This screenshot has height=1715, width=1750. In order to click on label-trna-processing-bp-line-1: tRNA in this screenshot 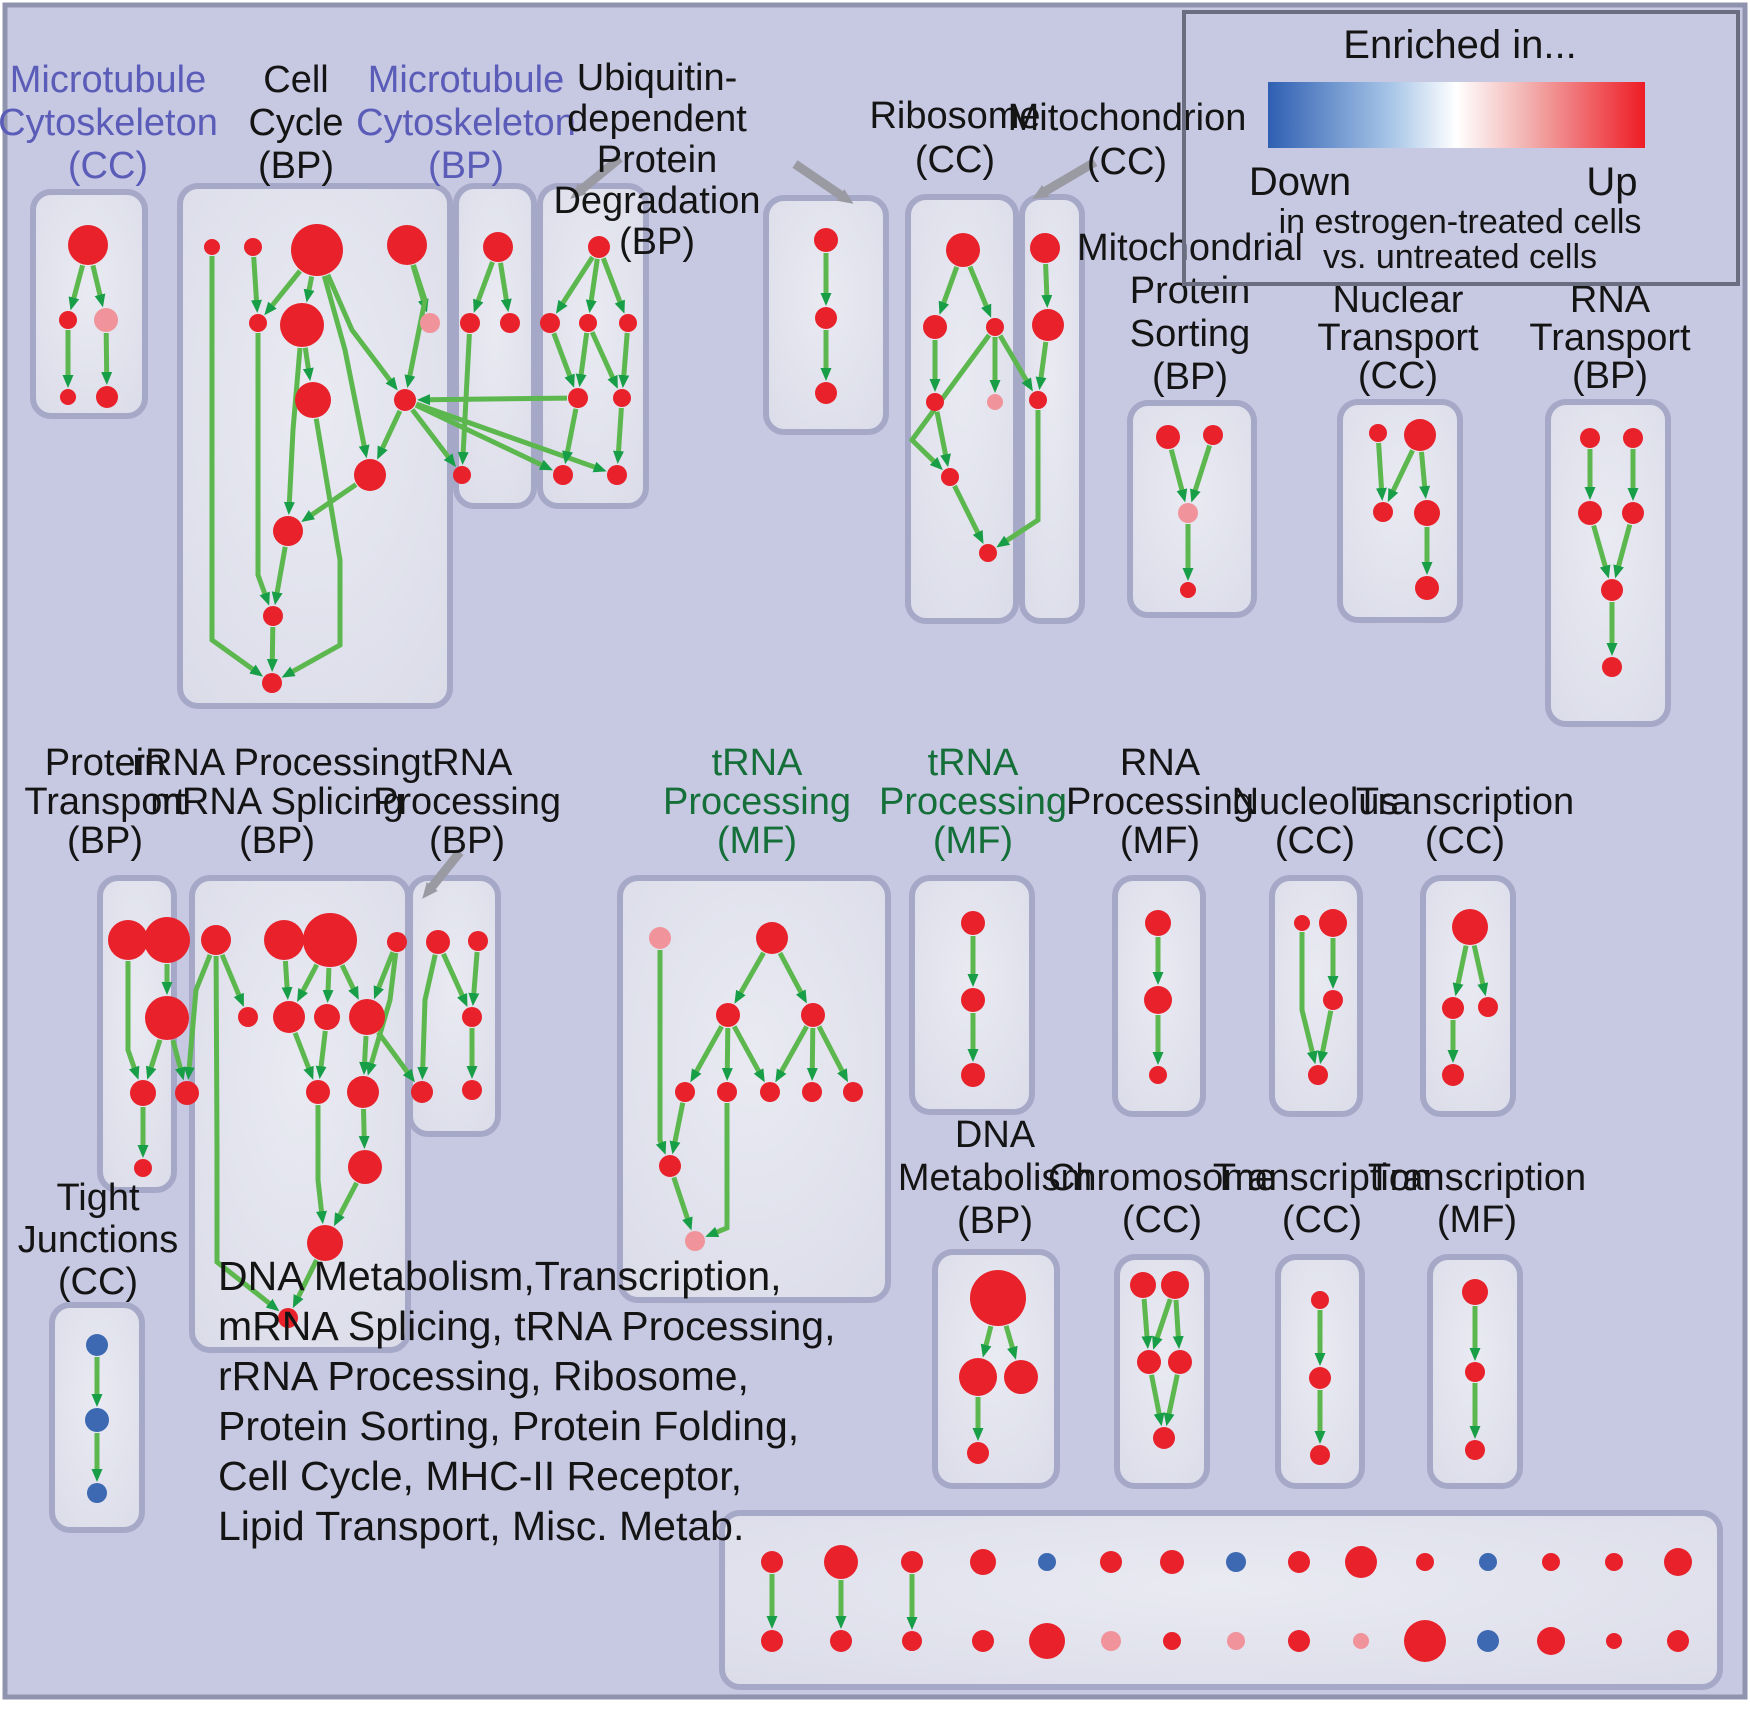, I will do `click(467, 763)`.